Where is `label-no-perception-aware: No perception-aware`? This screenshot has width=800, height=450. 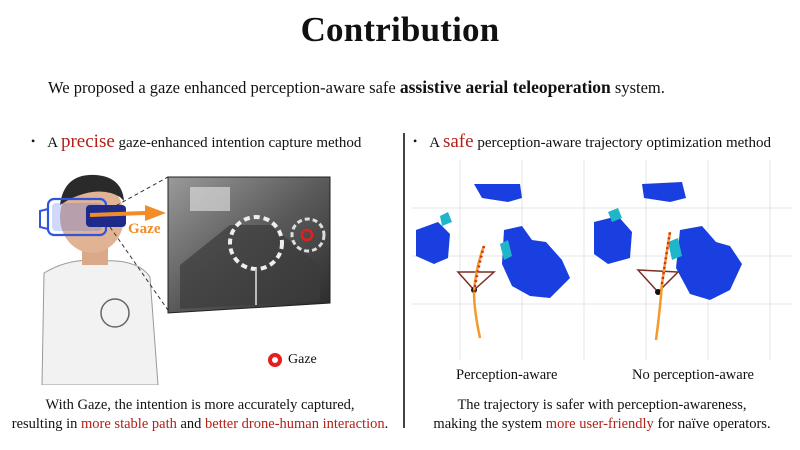
label-no-perception-aware: No perception-aware is located at coordinates (693, 375).